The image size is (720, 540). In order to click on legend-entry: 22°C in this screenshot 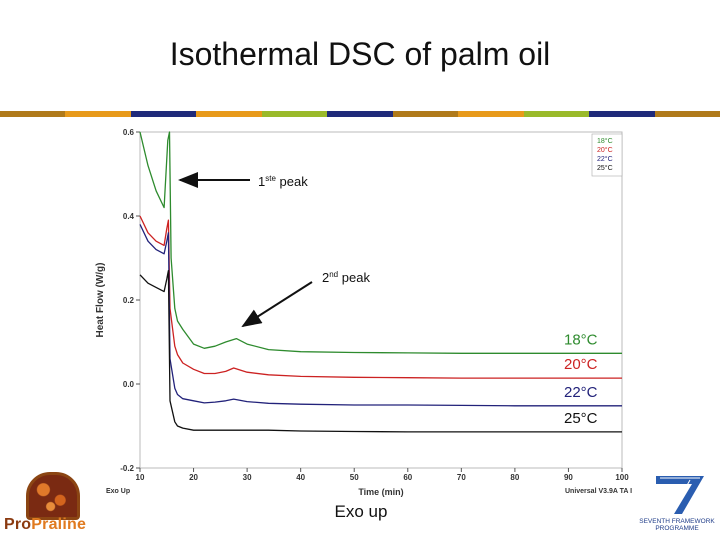, I will do `click(605, 159)`.